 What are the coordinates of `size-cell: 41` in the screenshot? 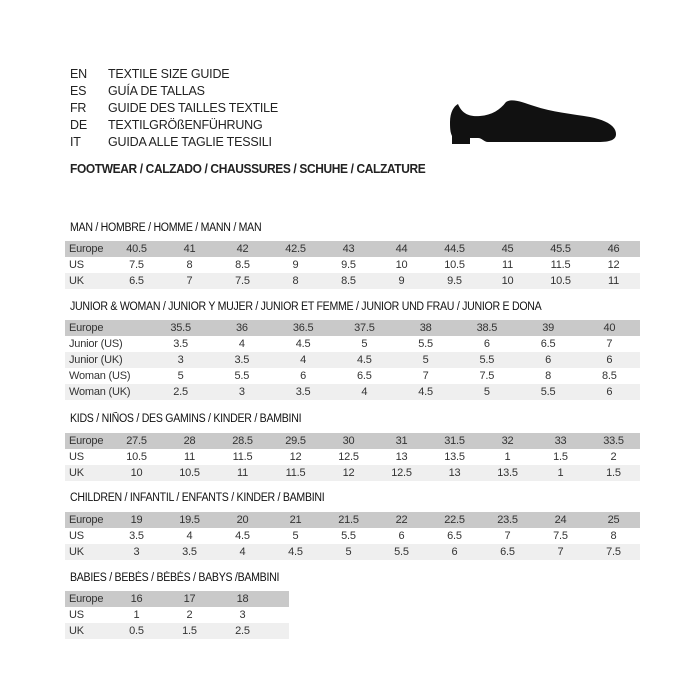 It's located at (189, 249).